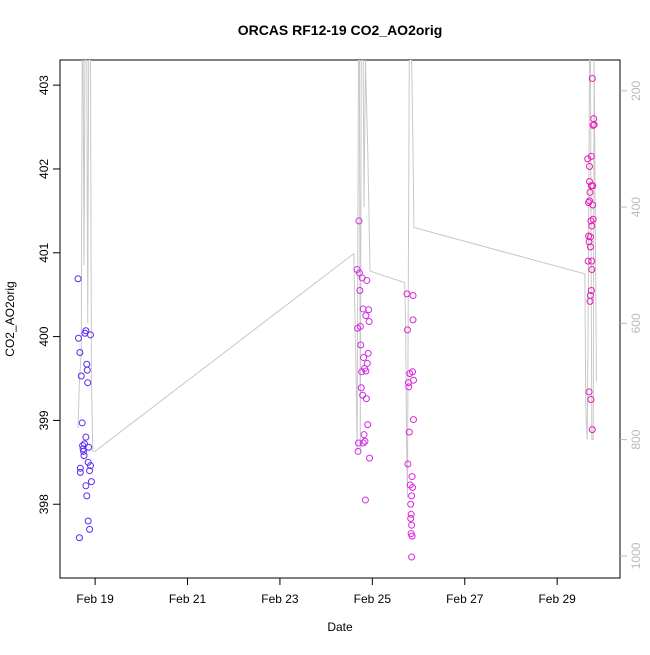 Image resolution: width=650 pixels, height=655 pixels. Describe the element at coordinates (636, 323) in the screenshot. I see `y2-tick-label: 600` at that location.